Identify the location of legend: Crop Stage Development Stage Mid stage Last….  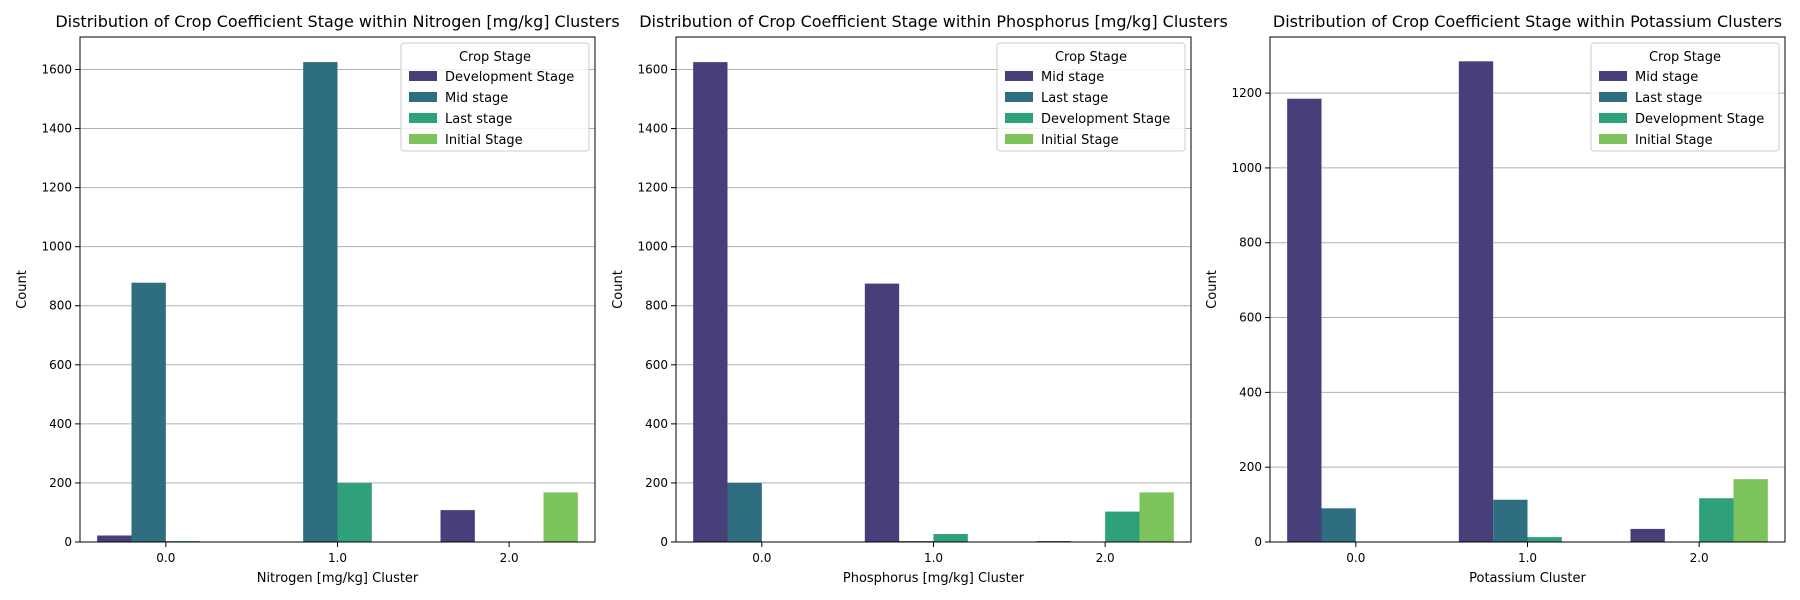
(495, 97).